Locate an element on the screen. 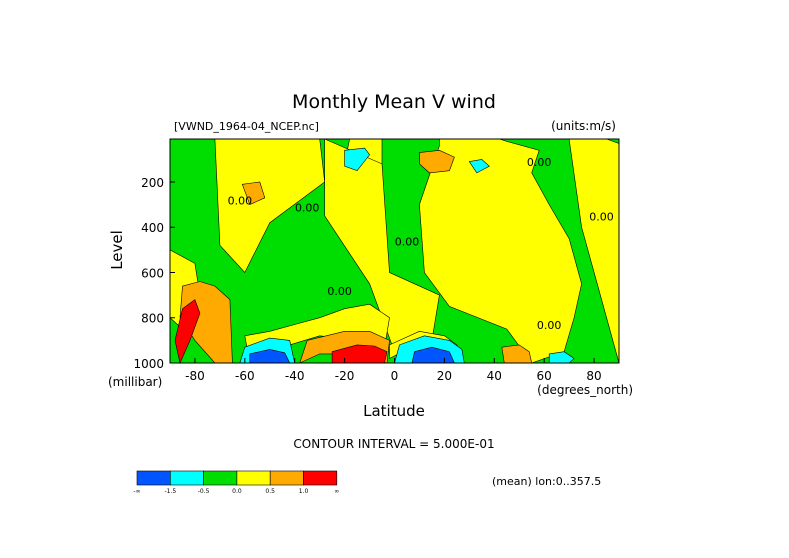  y-axis-unit: (millibar) is located at coordinates (135, 382).